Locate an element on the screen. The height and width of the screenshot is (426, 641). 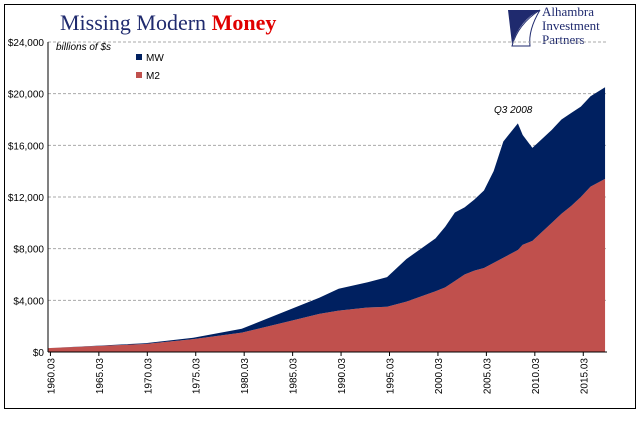
x-tick-label: 1960.03 is located at coordinates (51, 376).